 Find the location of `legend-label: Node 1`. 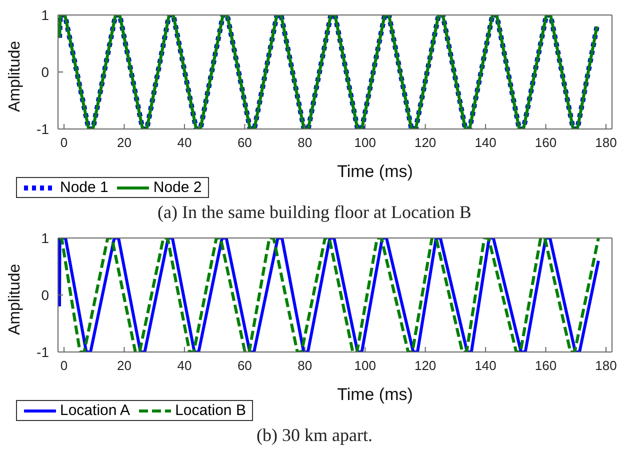

legend-label: Node 1 is located at coordinates (83, 187).